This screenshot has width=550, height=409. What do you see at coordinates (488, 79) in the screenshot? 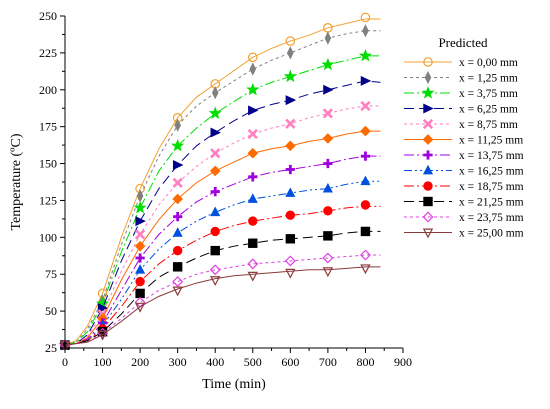
I see `legend-label: x = 1,25 mm` at bounding box center [488, 79].